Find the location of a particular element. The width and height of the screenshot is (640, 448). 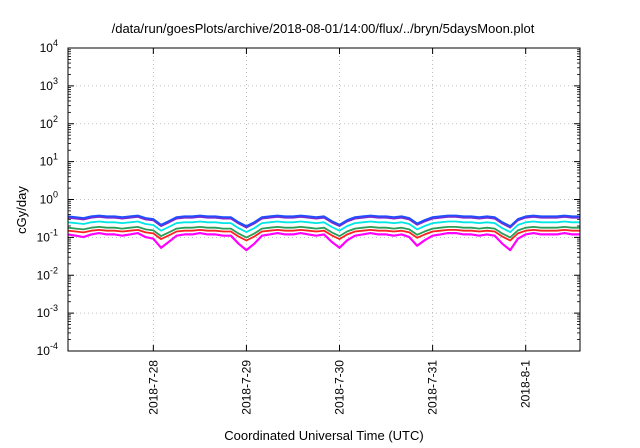

y-tick-label: 10³ is located at coordinates (49, 84).